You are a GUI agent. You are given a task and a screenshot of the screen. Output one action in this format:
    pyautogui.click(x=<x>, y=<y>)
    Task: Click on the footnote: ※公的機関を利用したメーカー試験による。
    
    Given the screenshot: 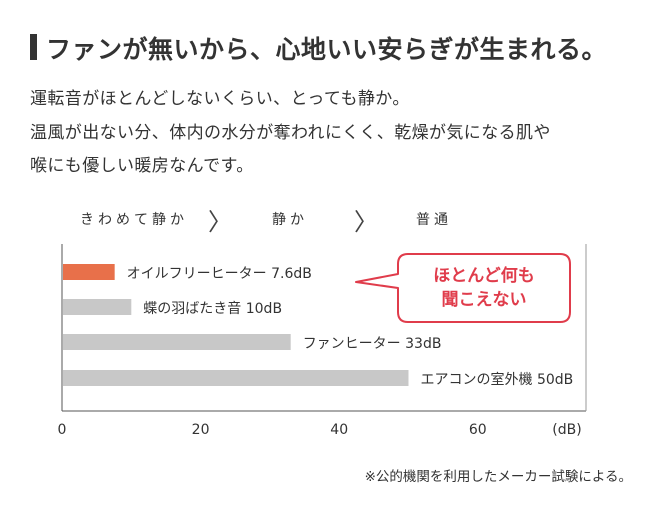 What is the action you would take?
    pyautogui.click(x=498, y=477)
    